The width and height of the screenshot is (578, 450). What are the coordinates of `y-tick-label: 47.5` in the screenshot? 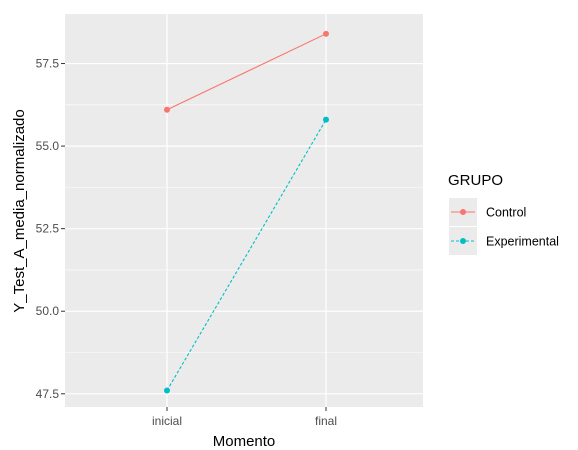 It's located at (48, 394).